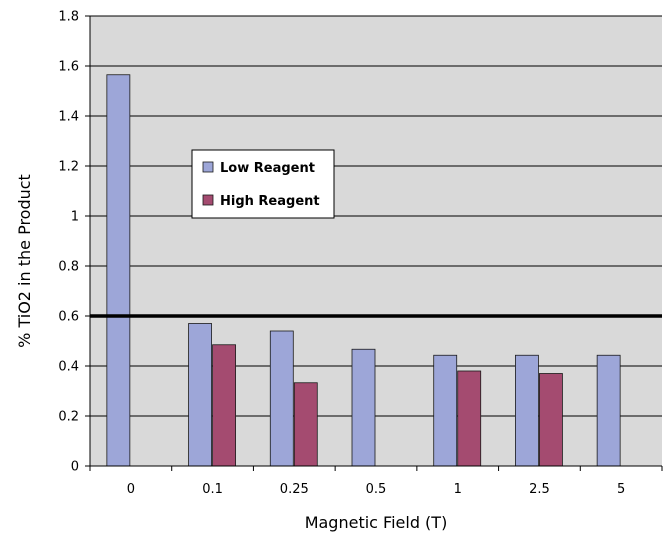  Describe the element at coordinates (68, 167) in the screenshot. I see `y-tick-label: 1.2` at that location.